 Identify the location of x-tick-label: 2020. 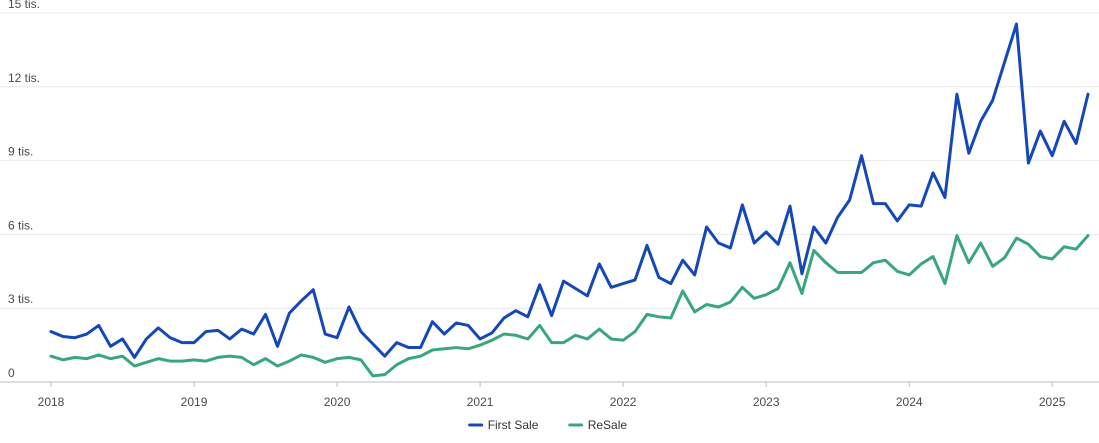
(337, 402).